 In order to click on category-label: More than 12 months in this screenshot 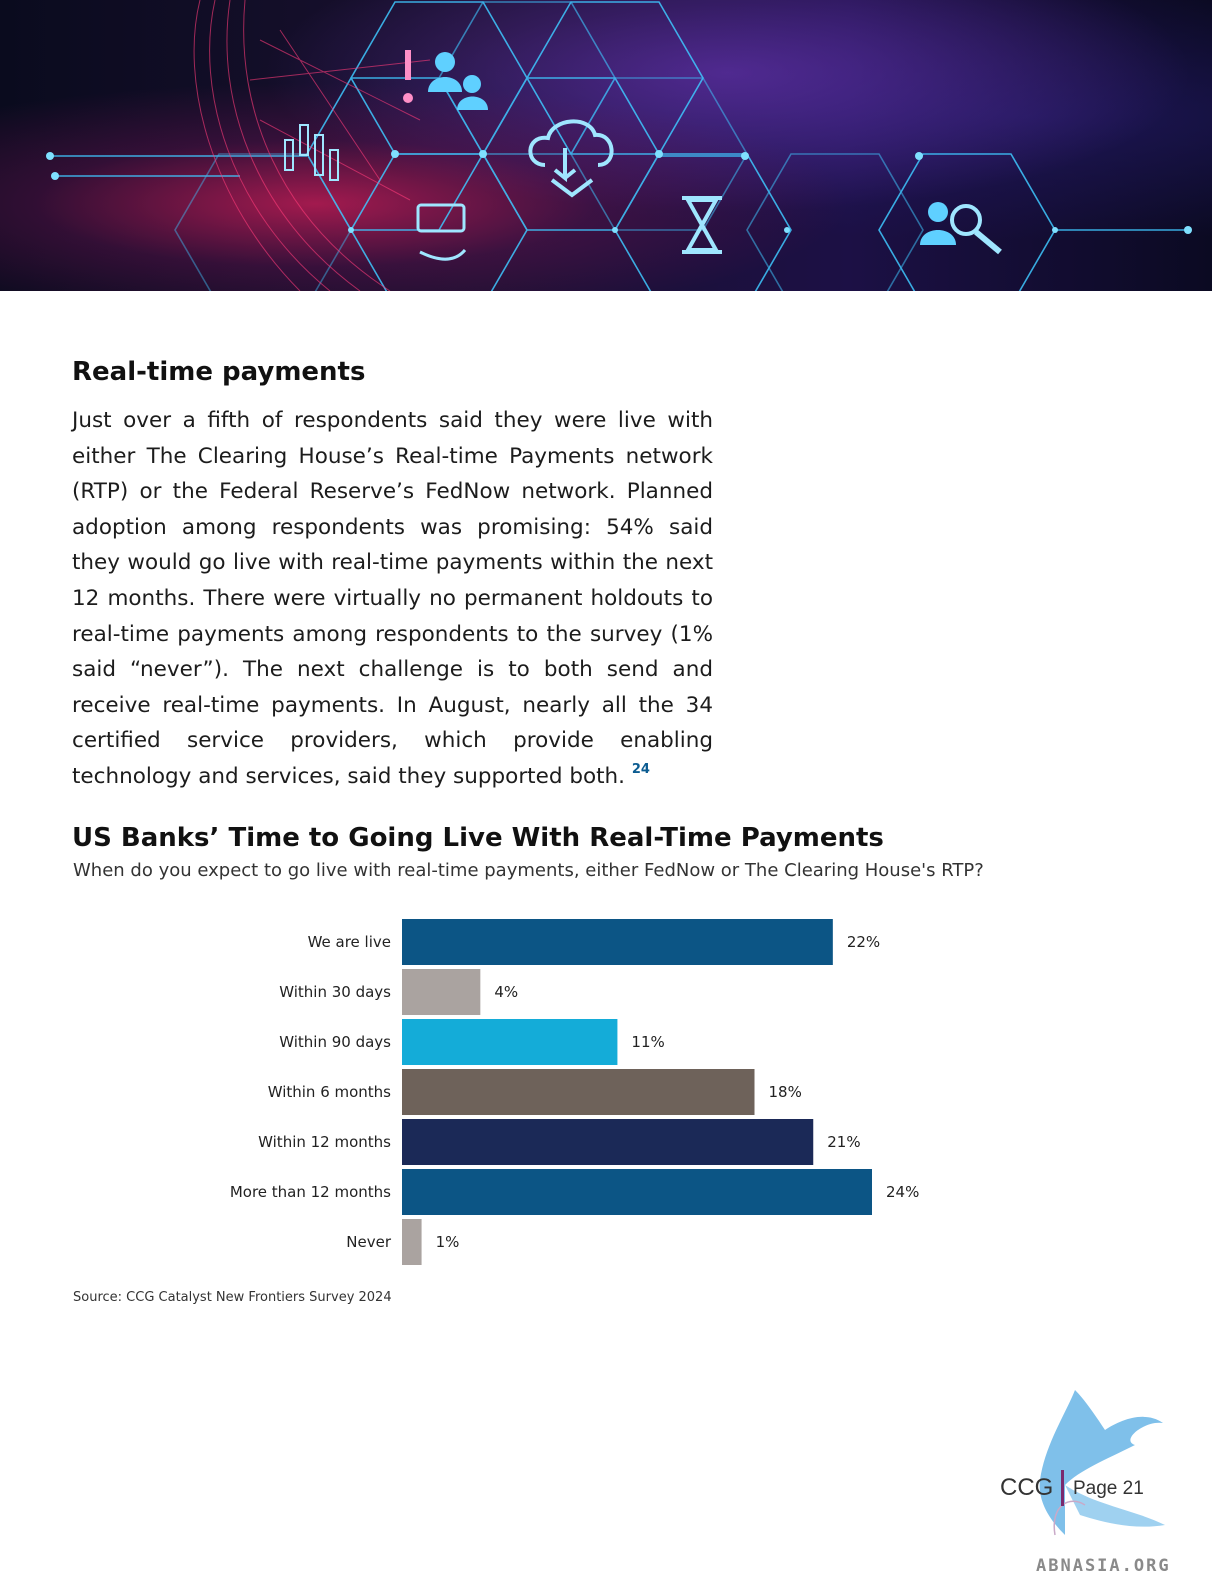, I will do `click(310, 1192)`.